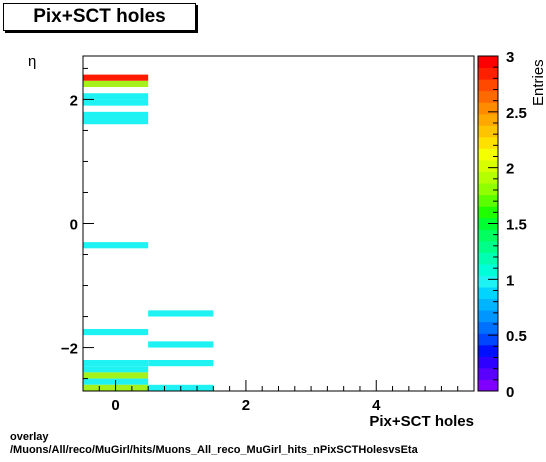 Image resolution: width=546 pixels, height=462 pixels. I want to click on z-tick-label: 2, so click(510, 169).